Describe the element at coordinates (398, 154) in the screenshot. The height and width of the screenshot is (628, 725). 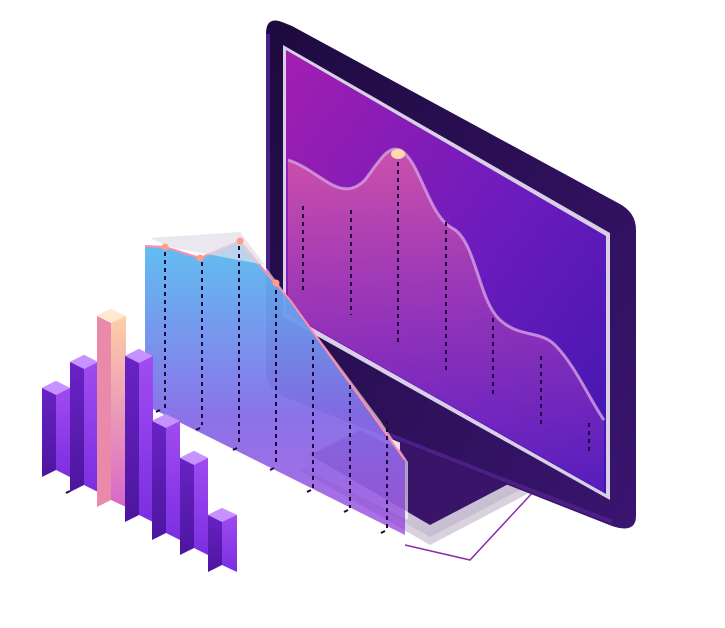
I see `peak-marker` at that location.